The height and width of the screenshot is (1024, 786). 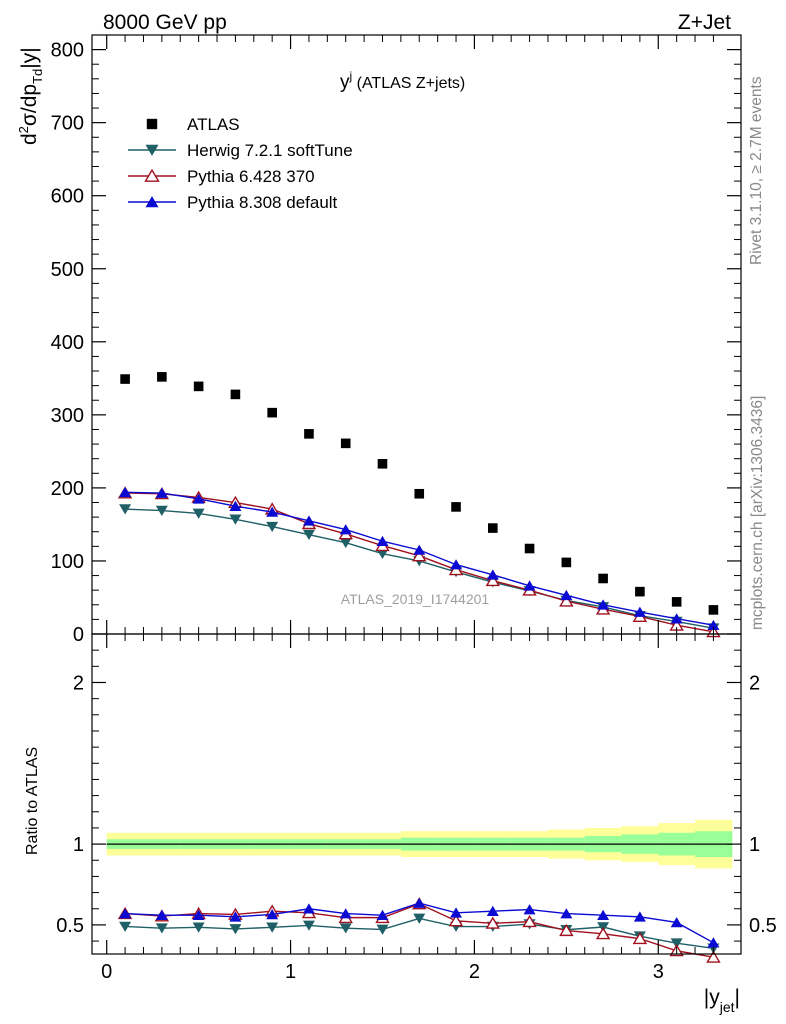 What do you see at coordinates (290, 972) in the screenshot?
I see `xtick-label: 1` at bounding box center [290, 972].